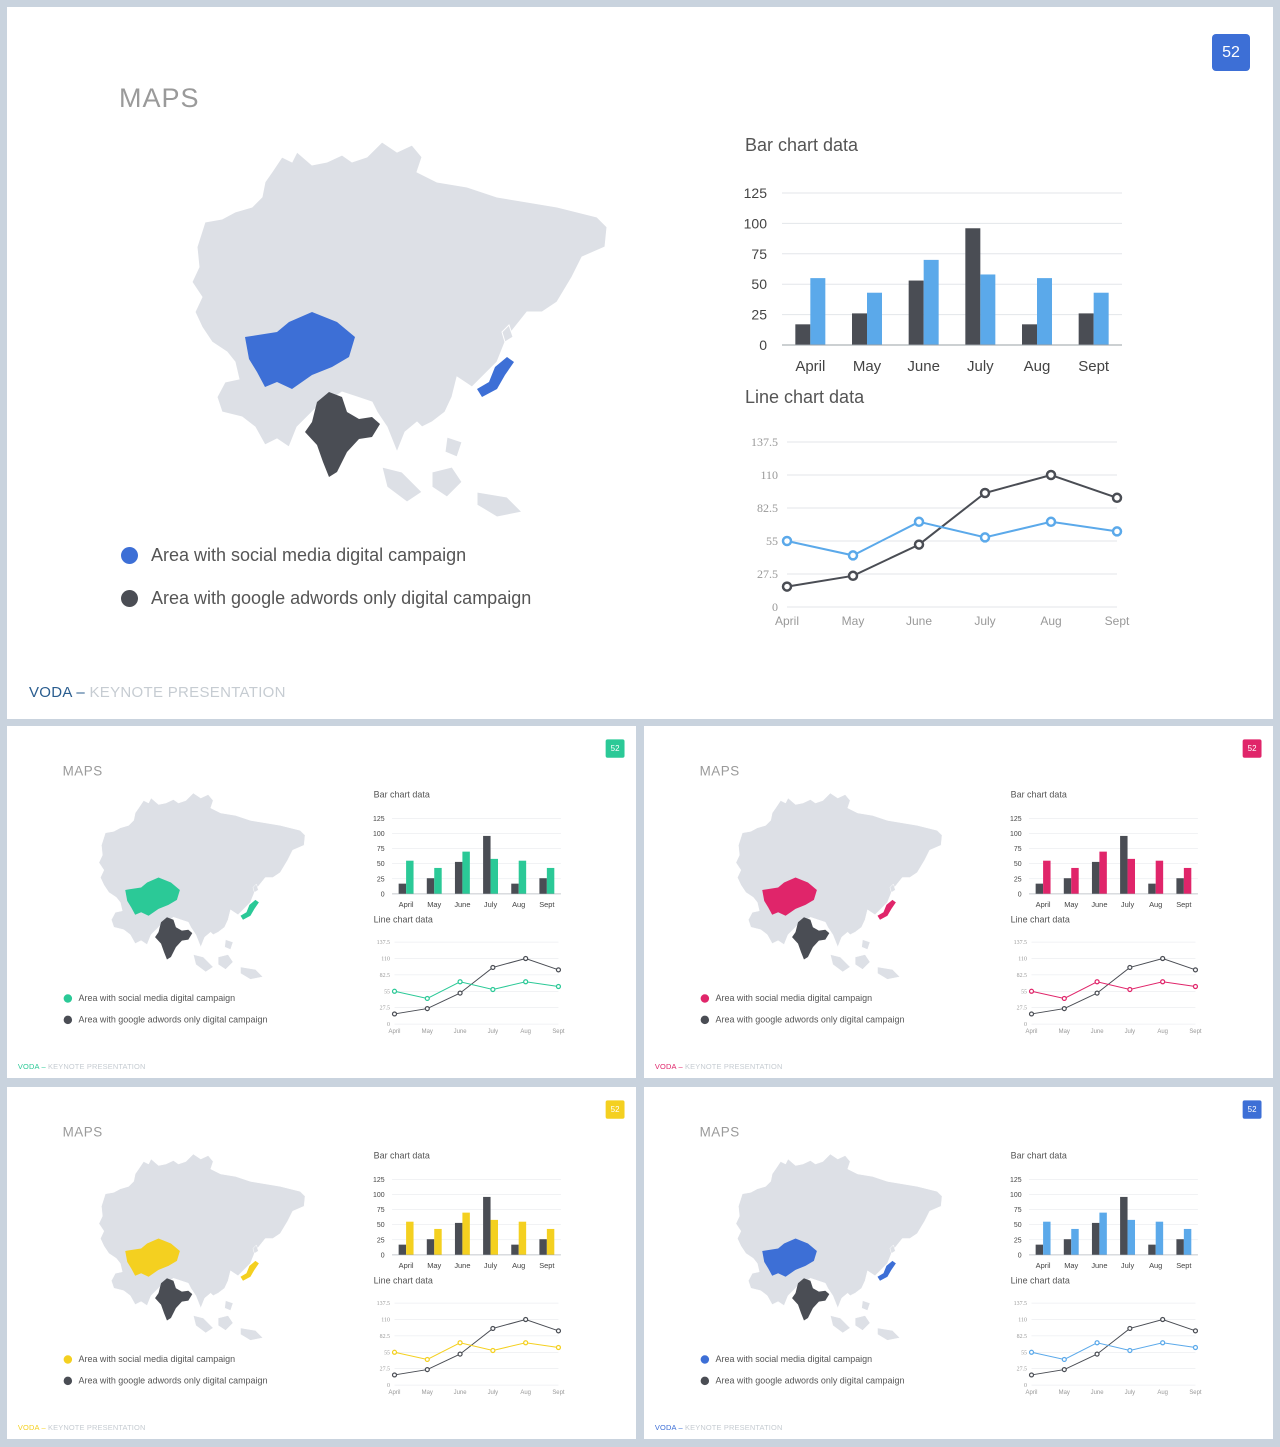 The image size is (1280, 1447). I want to click on bar-y-tick-label: 25, so click(1018, 879).